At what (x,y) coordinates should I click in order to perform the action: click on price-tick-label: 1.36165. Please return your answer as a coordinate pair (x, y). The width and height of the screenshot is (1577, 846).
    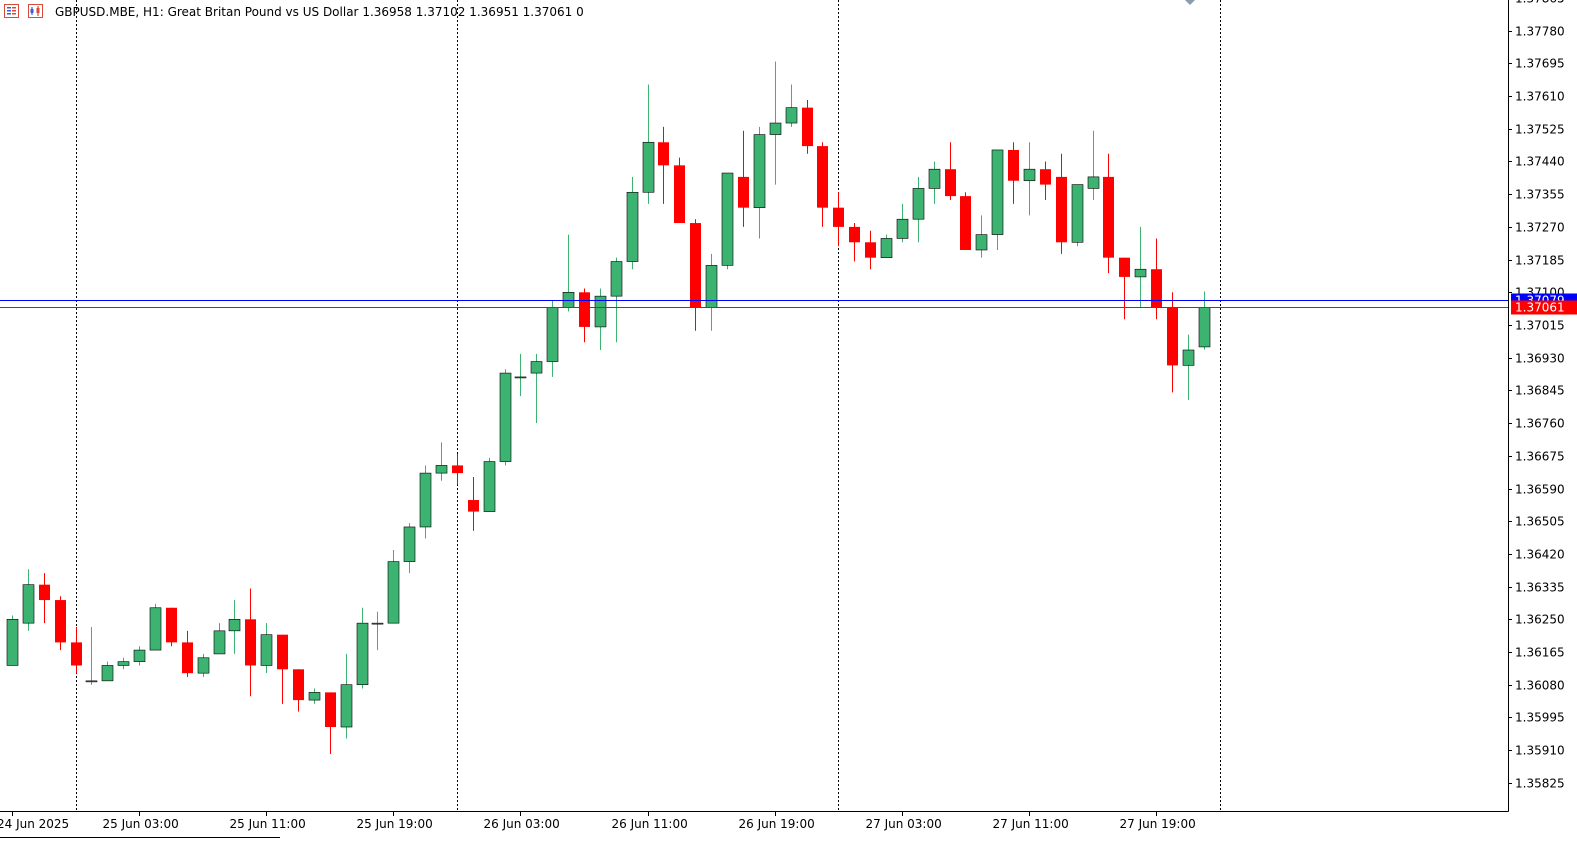
    Looking at the image, I should click on (1540, 653).